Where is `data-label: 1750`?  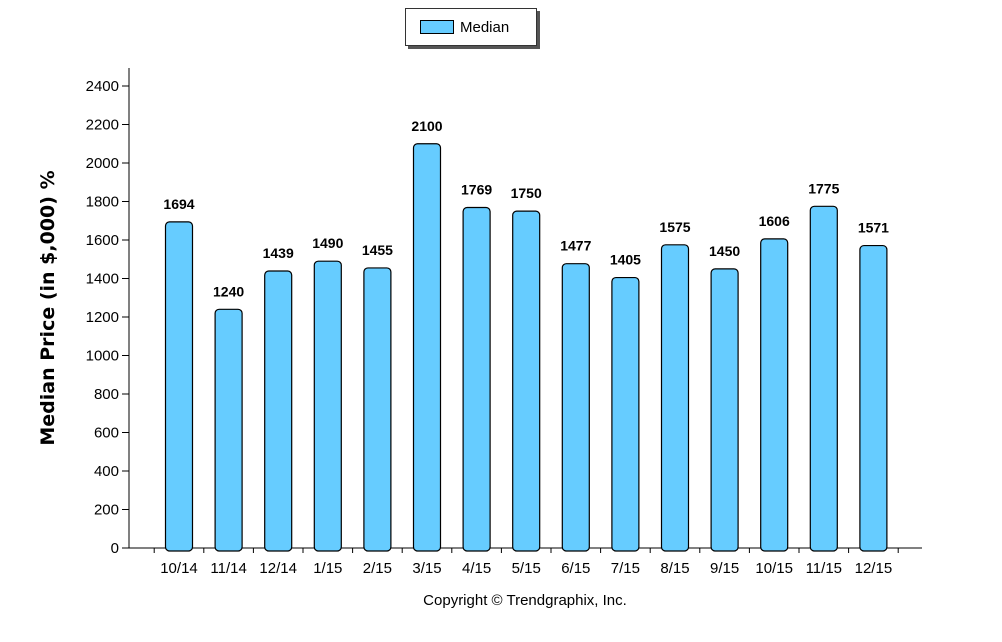 data-label: 1750 is located at coordinates (526, 193).